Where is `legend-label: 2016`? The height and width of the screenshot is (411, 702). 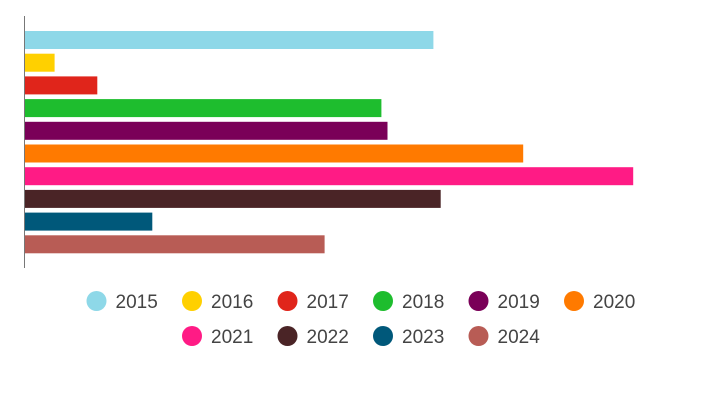
legend-label: 2016 is located at coordinates (232, 302).